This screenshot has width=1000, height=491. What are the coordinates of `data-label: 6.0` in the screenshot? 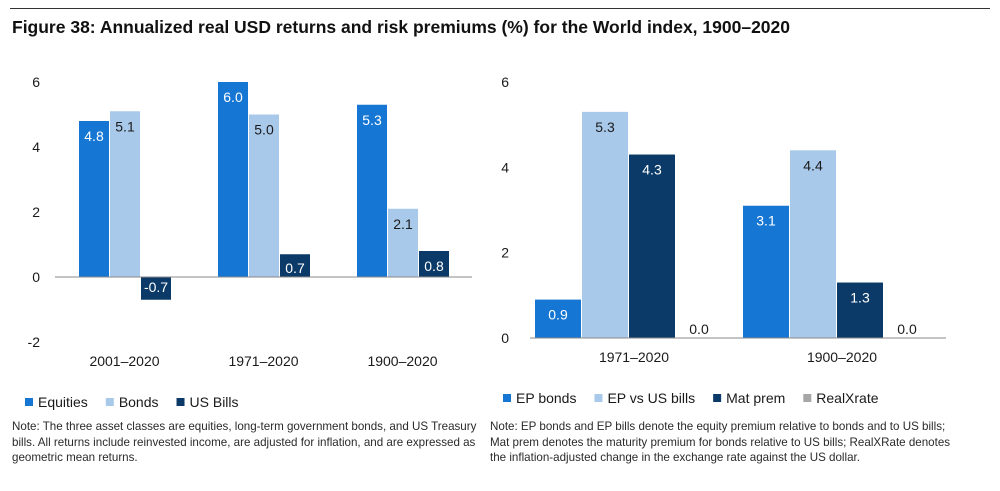 It's located at (233, 97).